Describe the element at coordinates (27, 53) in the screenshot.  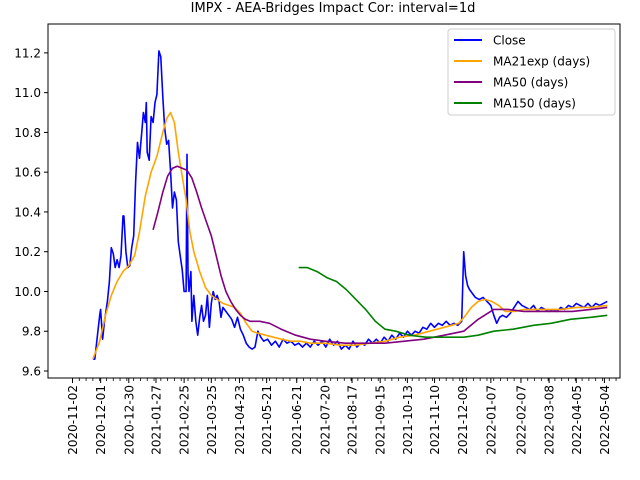
I see `y-tick-label: 11.2` at that location.